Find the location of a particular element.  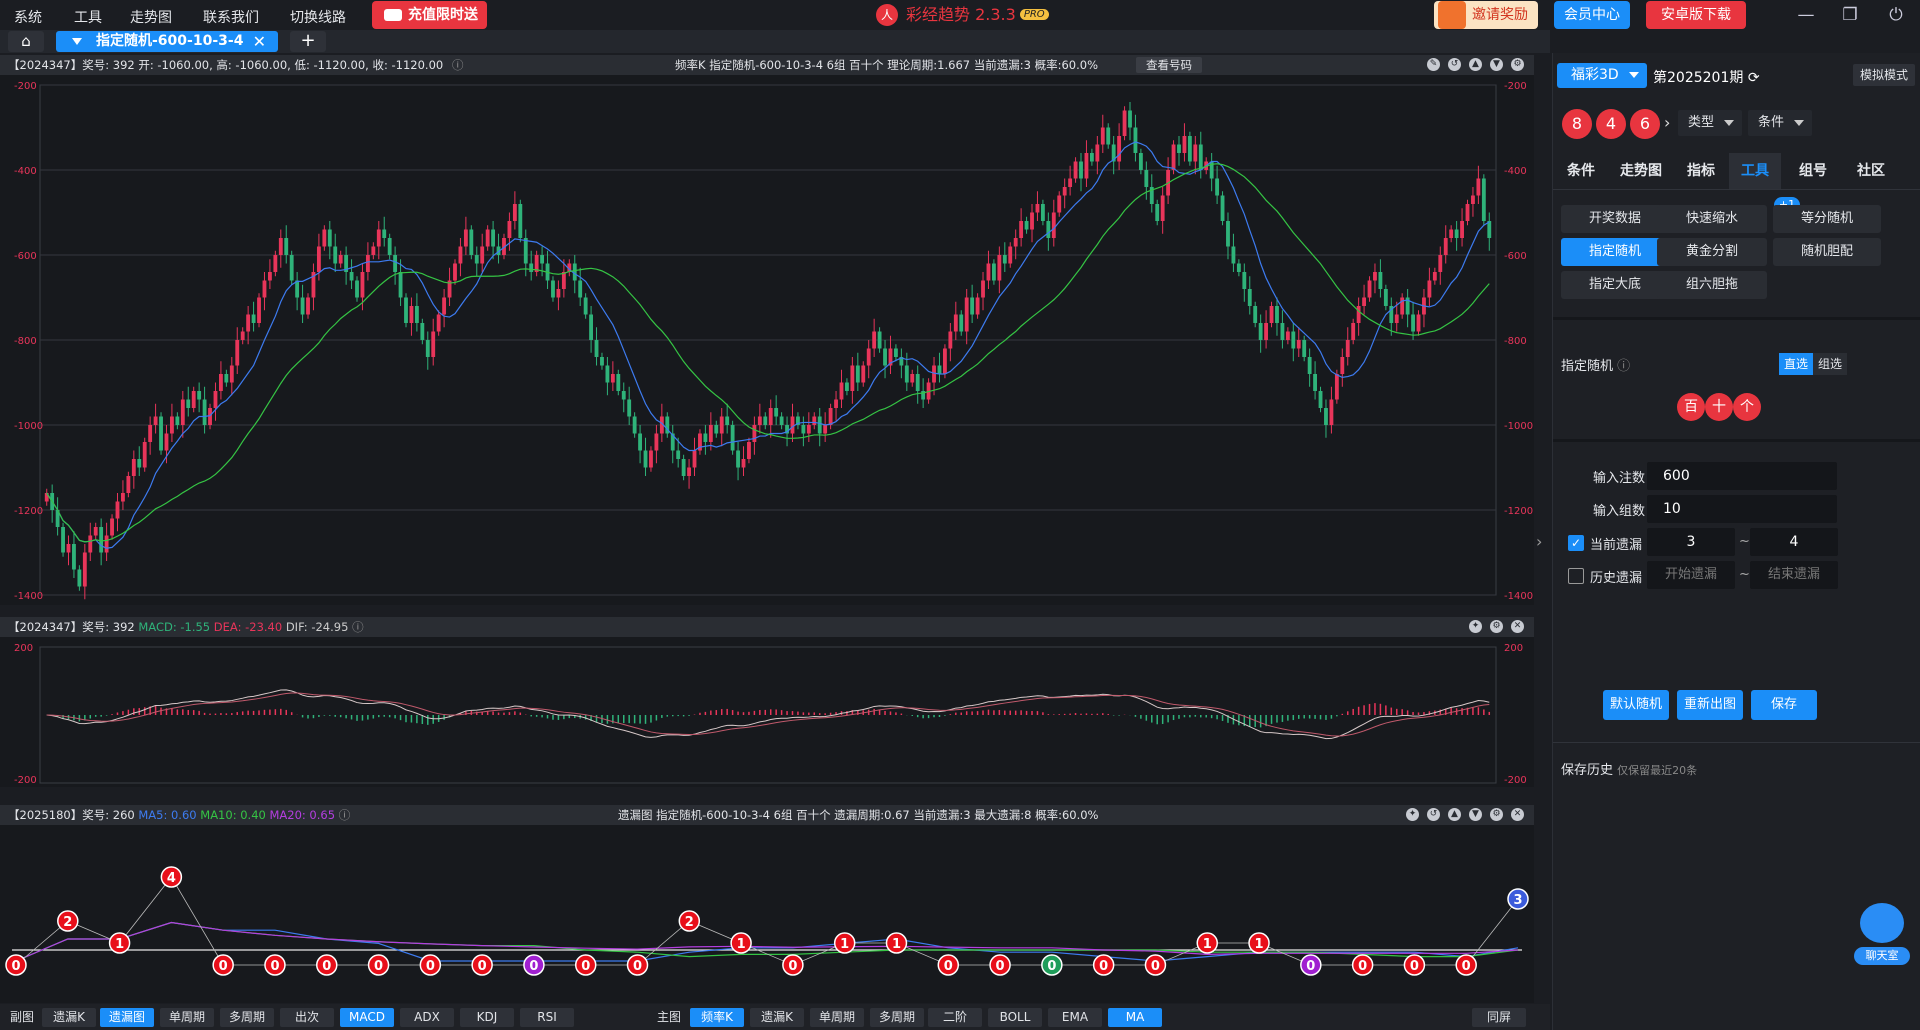

recharge-button: 充值限时送 is located at coordinates (429, 15).